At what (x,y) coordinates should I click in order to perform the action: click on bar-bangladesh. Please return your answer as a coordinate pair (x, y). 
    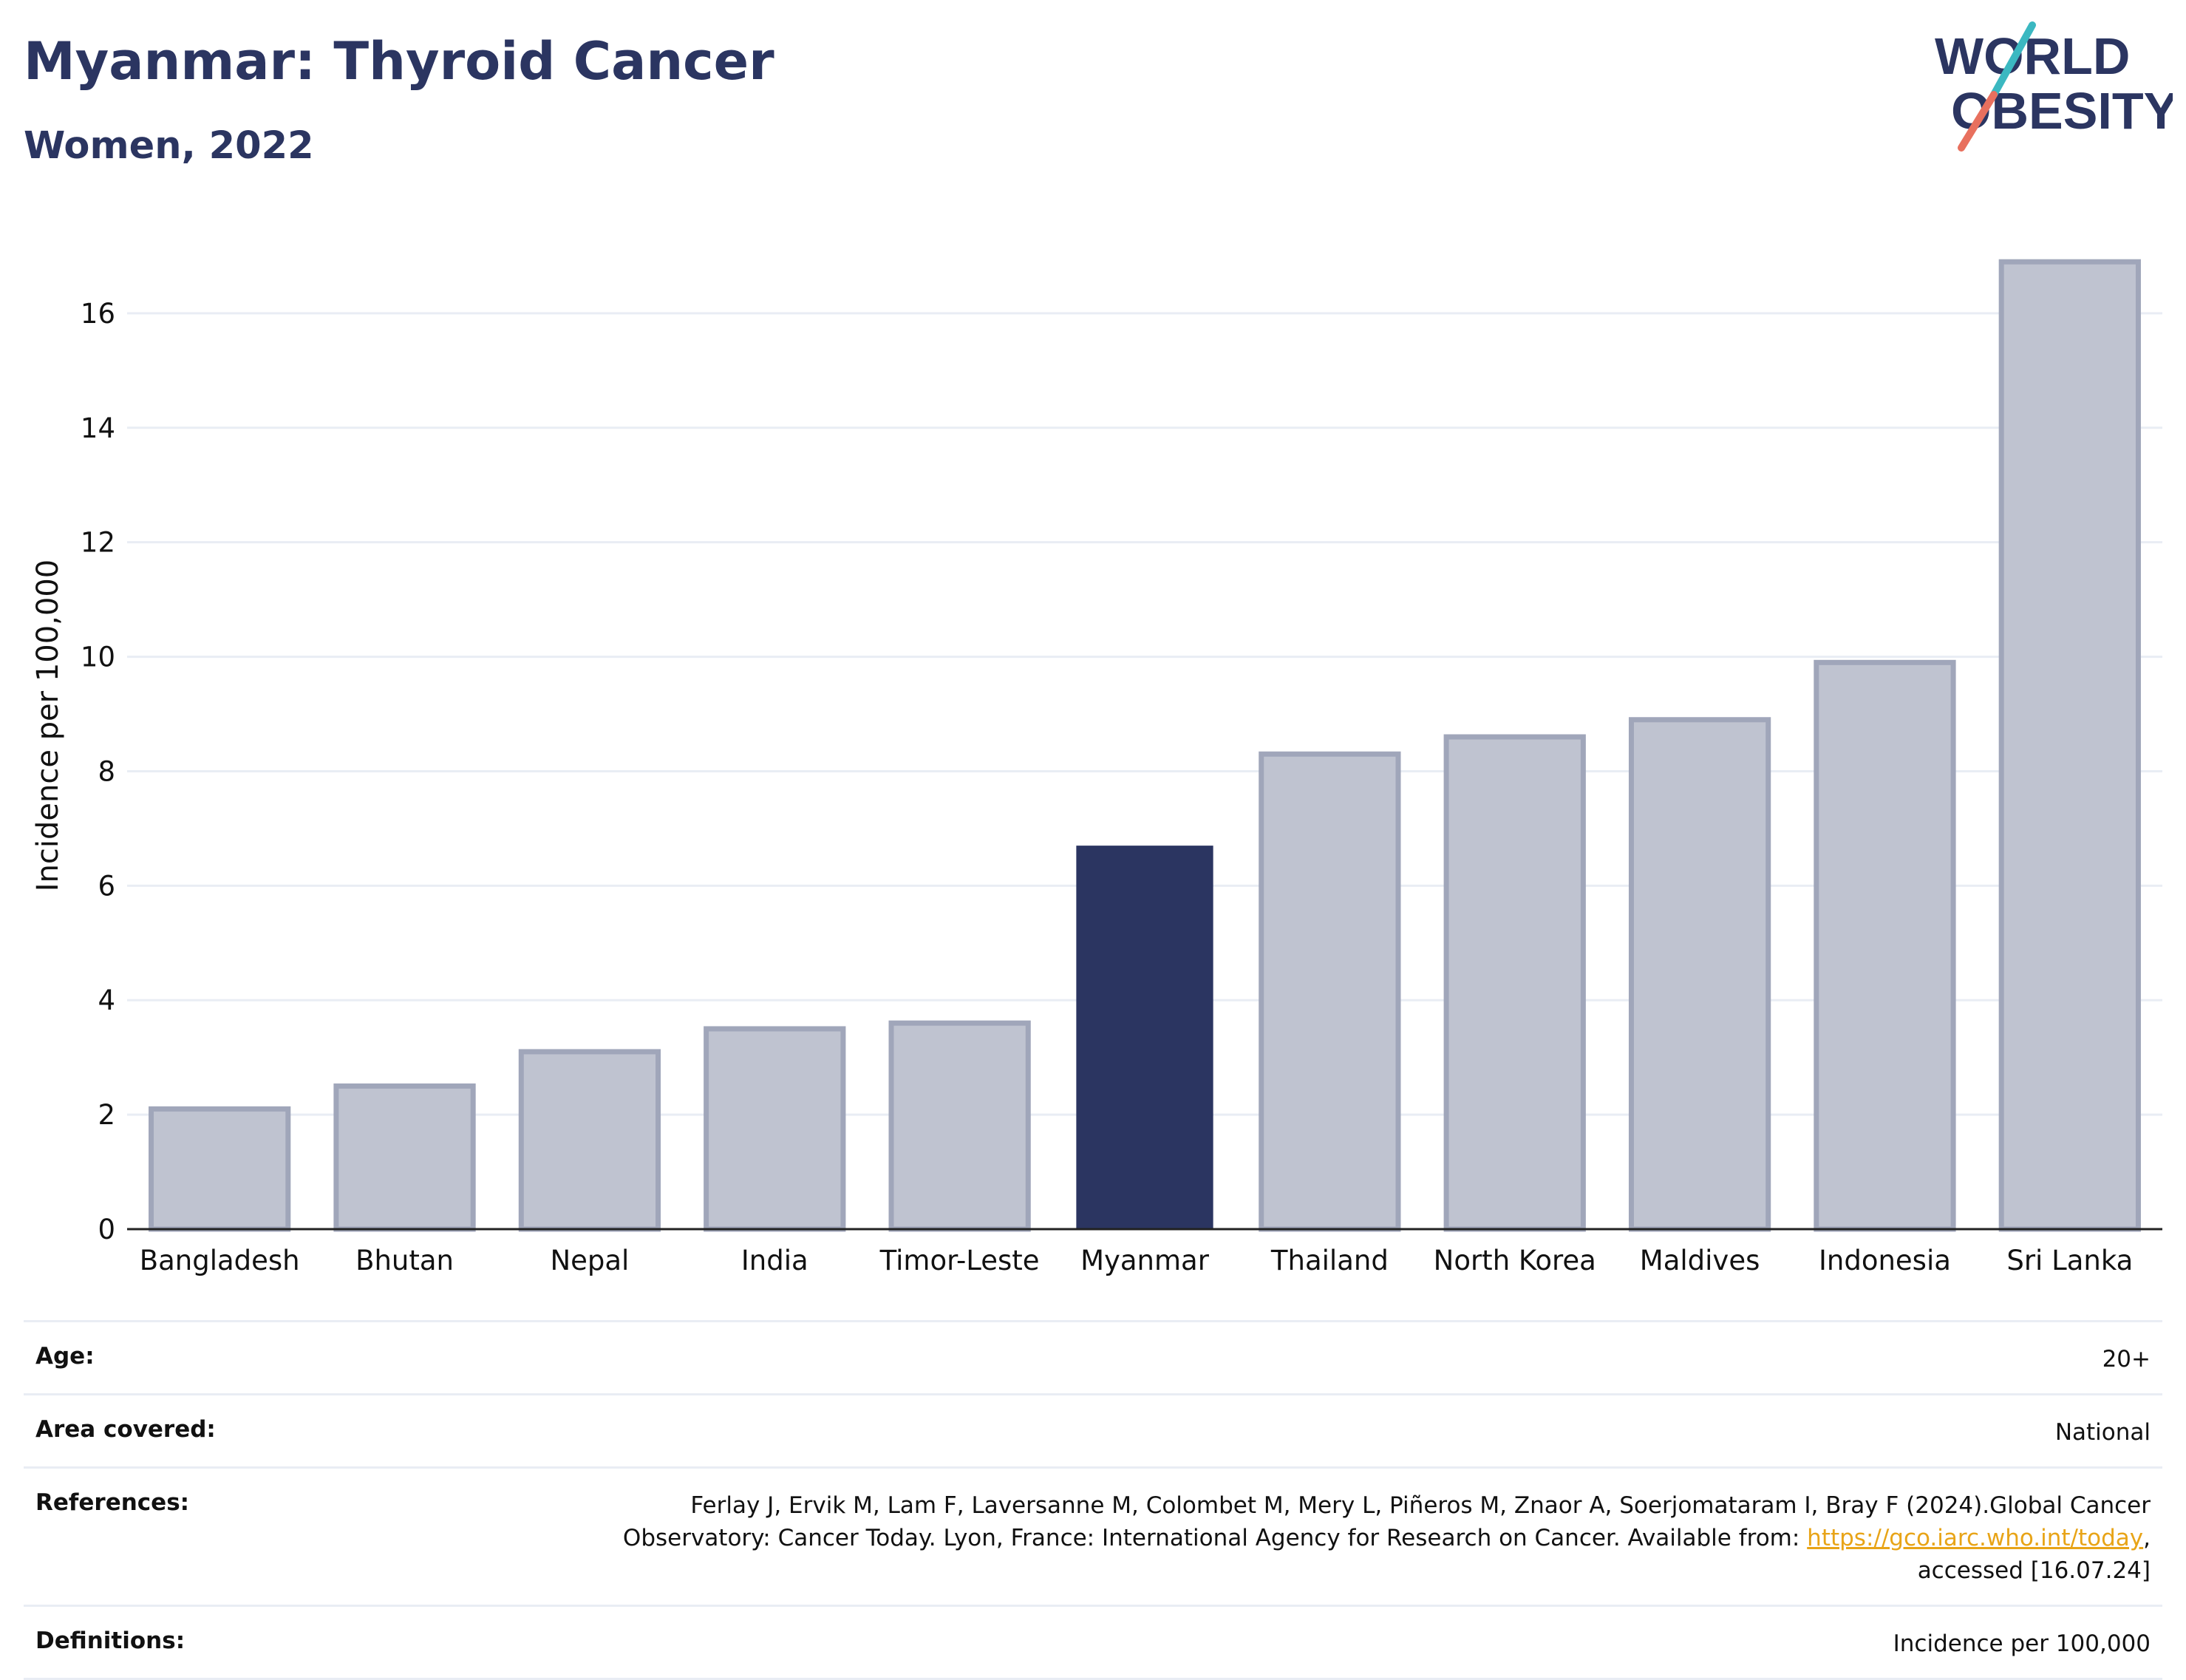
    Looking at the image, I should click on (220, 1169).